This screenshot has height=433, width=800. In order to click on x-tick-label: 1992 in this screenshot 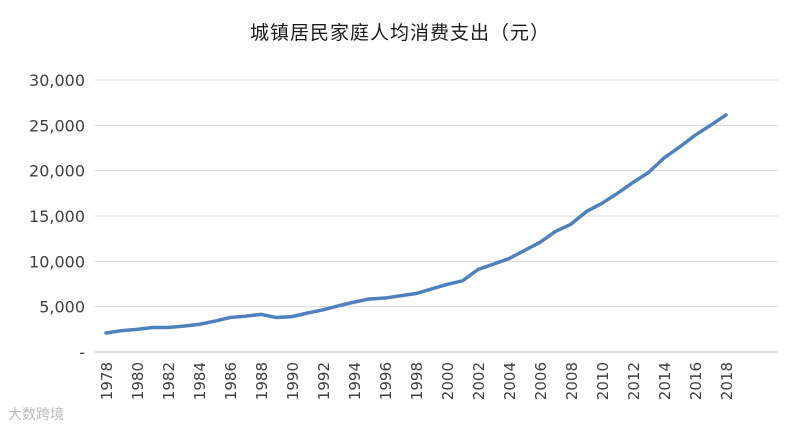, I will do `click(324, 381)`.